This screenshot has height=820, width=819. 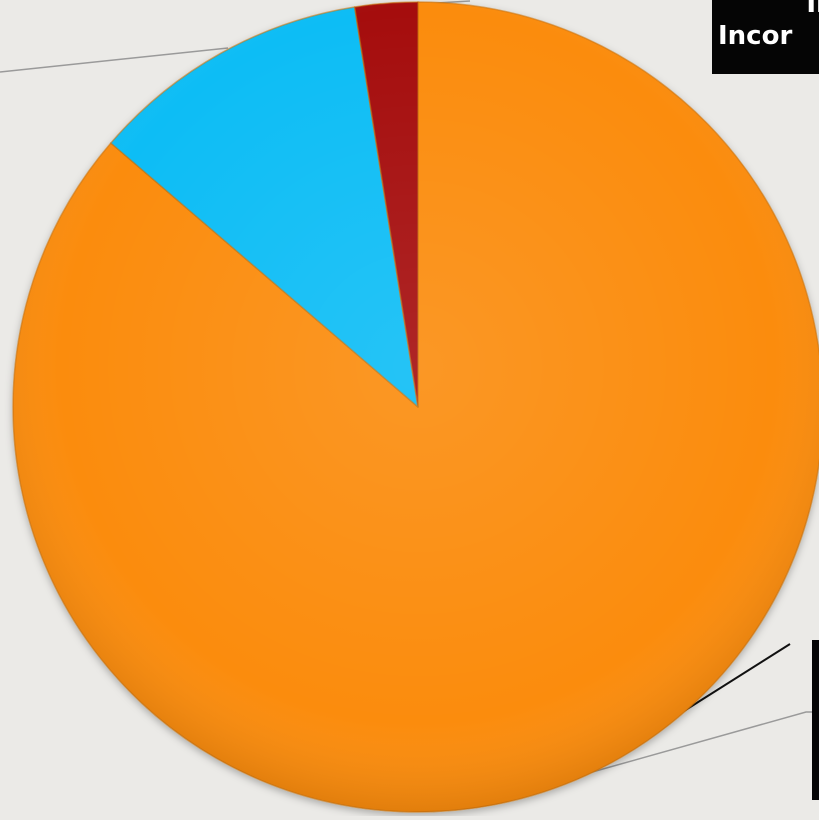 I want to click on data-label-top-line2: Incor, so click(x=755, y=36).